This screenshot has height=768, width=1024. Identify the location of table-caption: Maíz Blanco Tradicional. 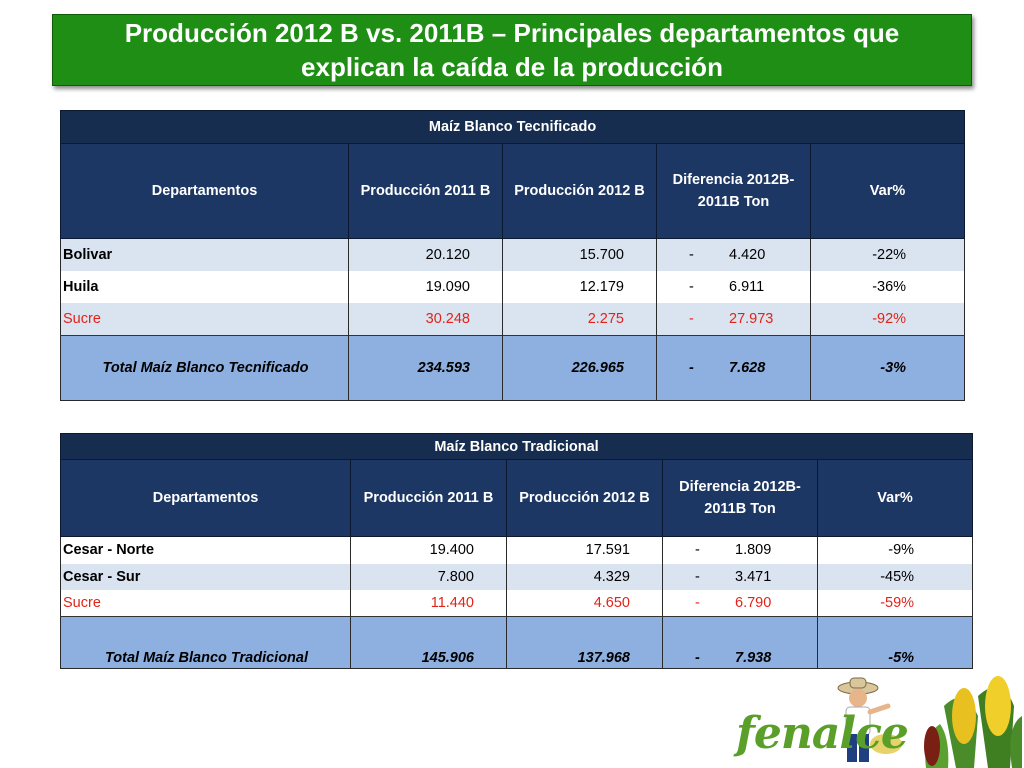
(516, 446).